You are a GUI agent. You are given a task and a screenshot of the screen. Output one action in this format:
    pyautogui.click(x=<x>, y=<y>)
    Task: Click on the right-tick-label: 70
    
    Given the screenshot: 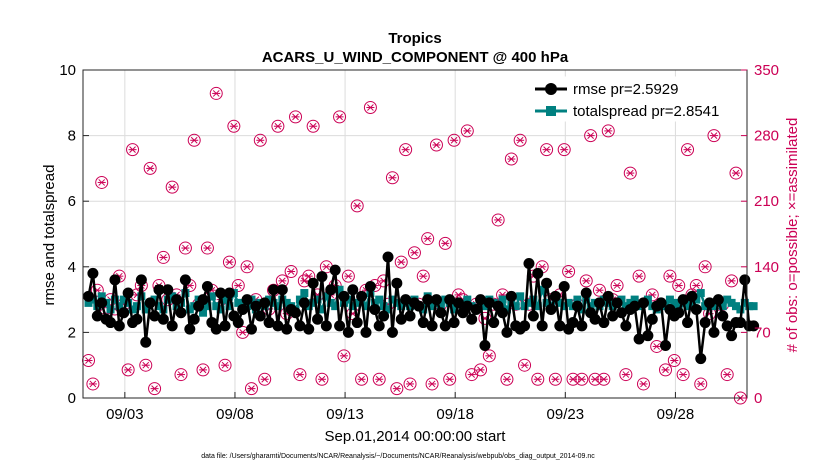 What is the action you would take?
    pyautogui.click(x=762, y=332)
    